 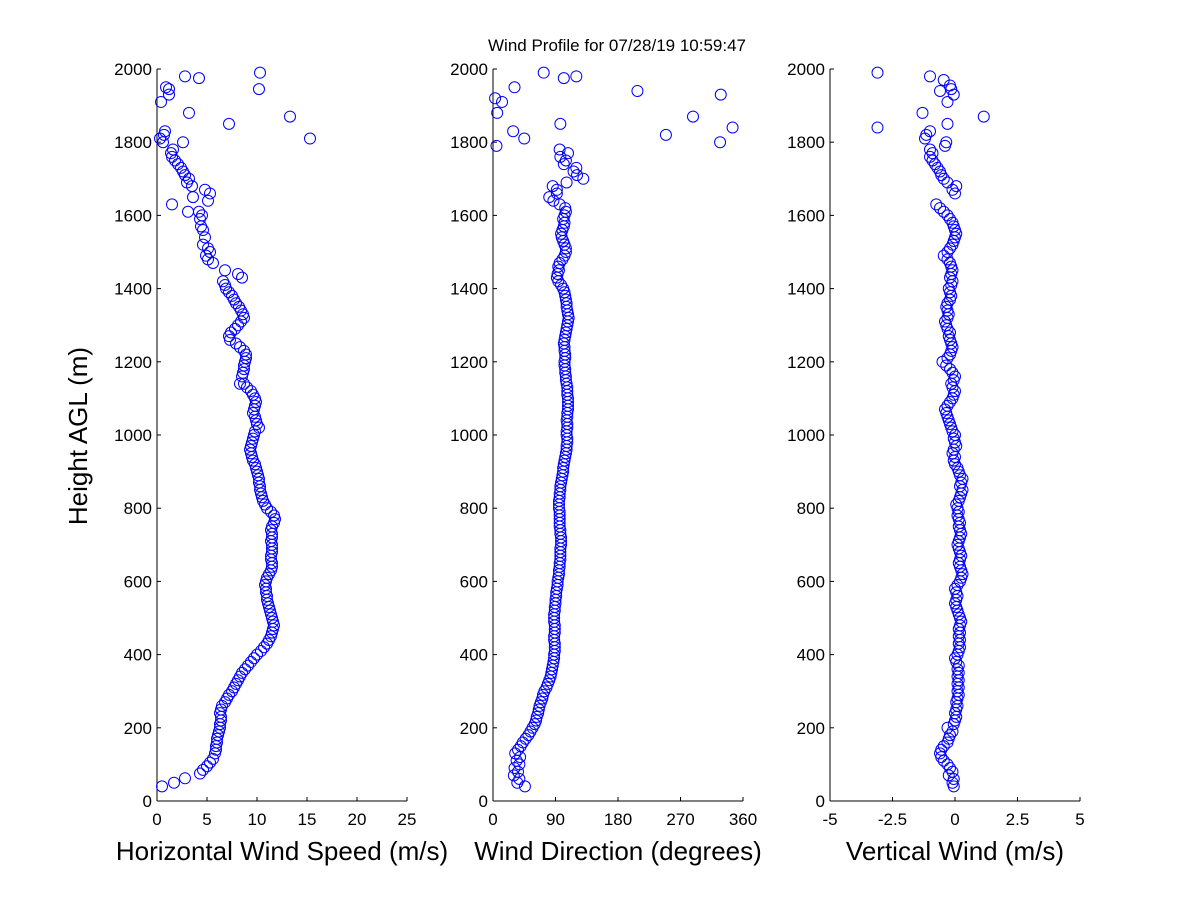 I want to click on x-tick-label-speed: 20, so click(x=357, y=819).